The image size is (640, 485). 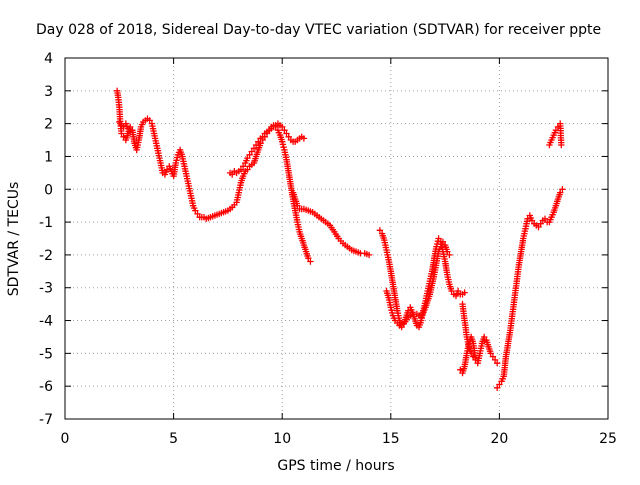 What do you see at coordinates (65, 439) in the screenshot?
I see `x-tick-label: 0` at bounding box center [65, 439].